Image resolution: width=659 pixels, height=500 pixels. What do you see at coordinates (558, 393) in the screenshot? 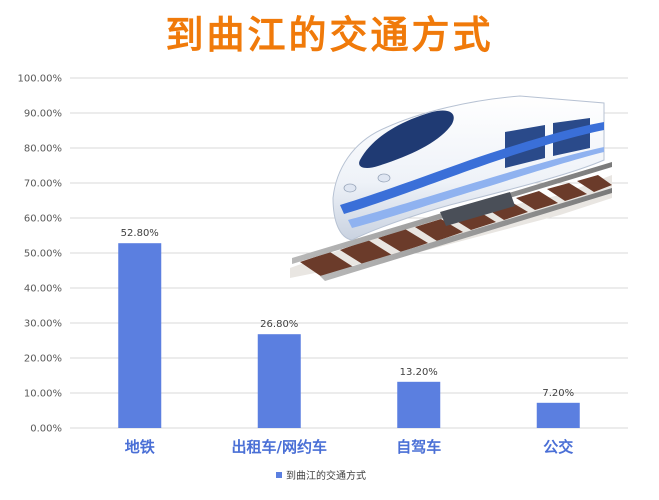
I see `data-label: 7.20%` at bounding box center [558, 393].